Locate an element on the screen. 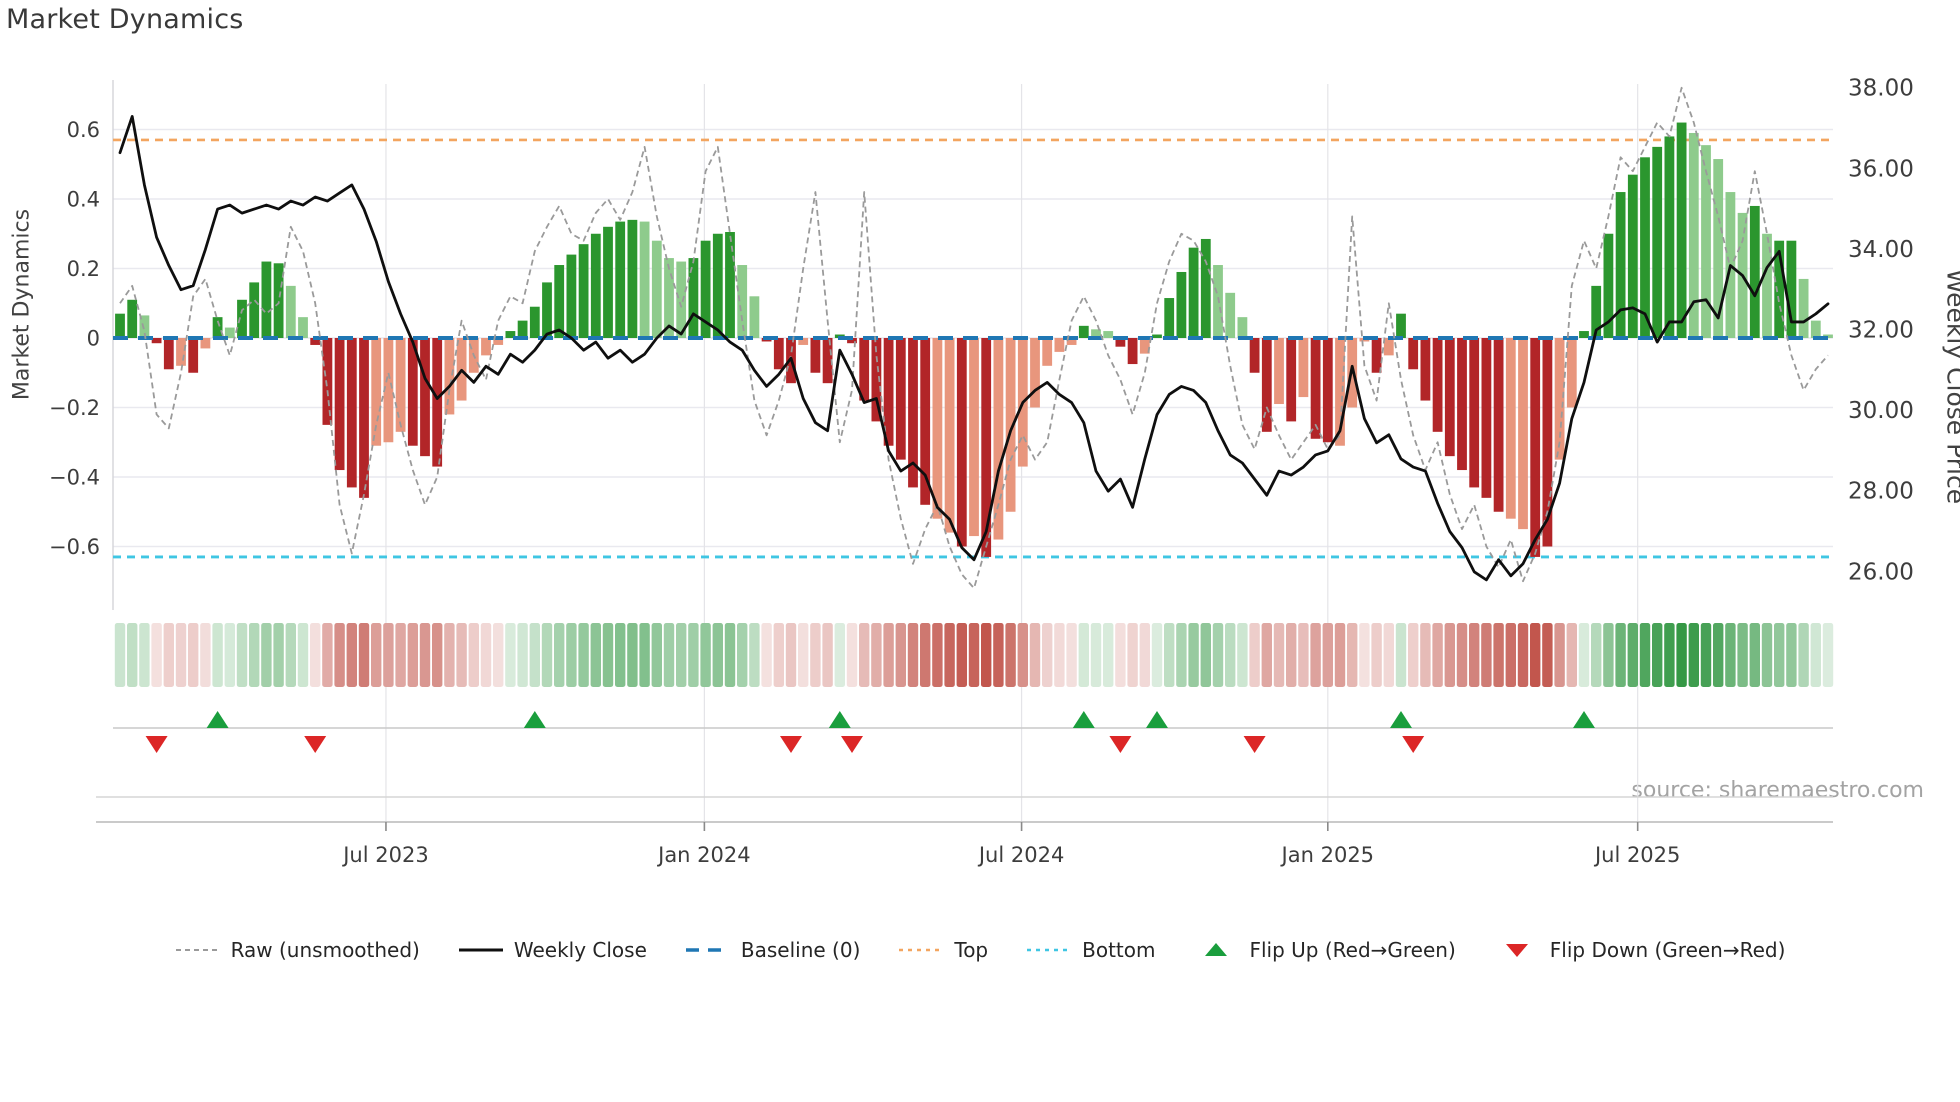 The width and height of the screenshot is (1960, 1102). legend-item: Baseline (0) is located at coordinates (772, 950).